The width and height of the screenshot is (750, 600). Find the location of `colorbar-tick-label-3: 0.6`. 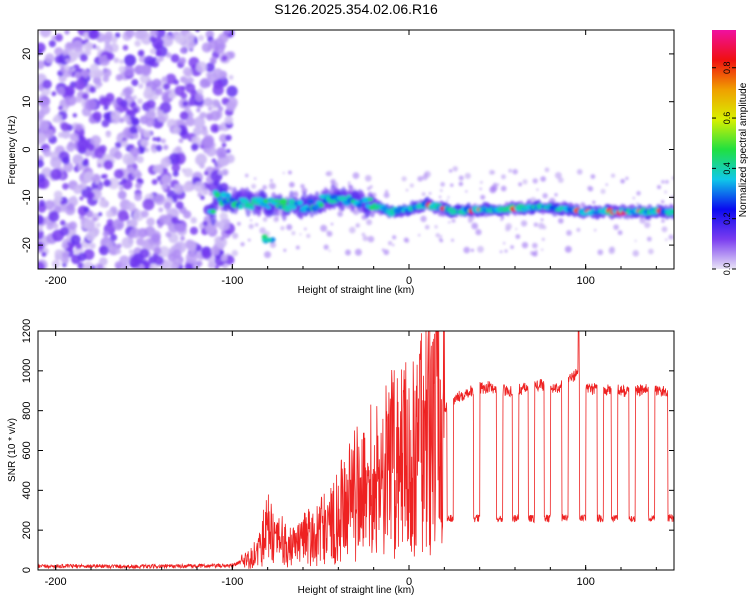

colorbar-tick-label-3: 0.6 is located at coordinates (727, 118).